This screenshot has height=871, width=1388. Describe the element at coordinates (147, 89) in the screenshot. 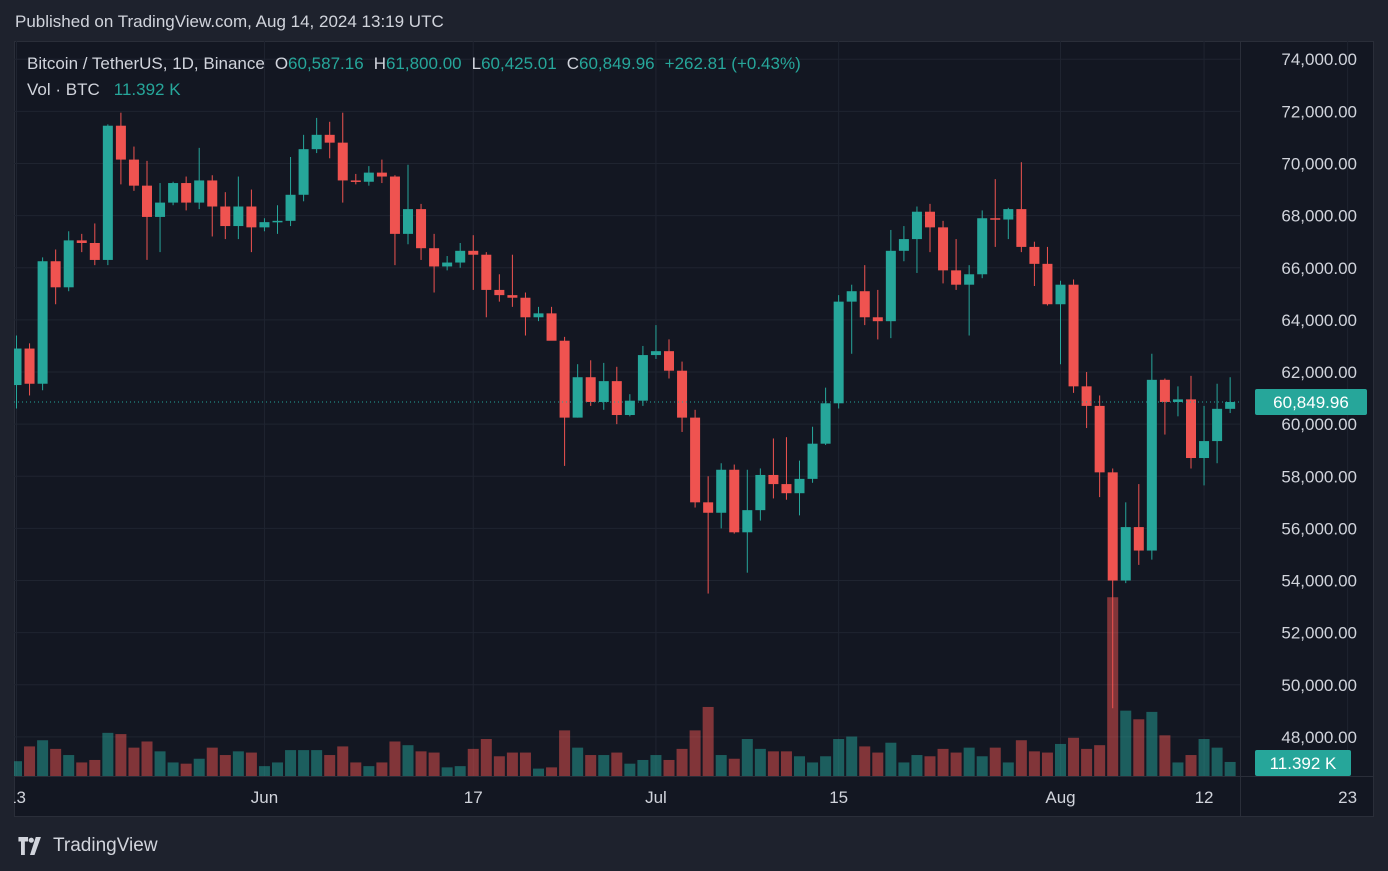

I see `volume-value: 11.392 K` at that location.